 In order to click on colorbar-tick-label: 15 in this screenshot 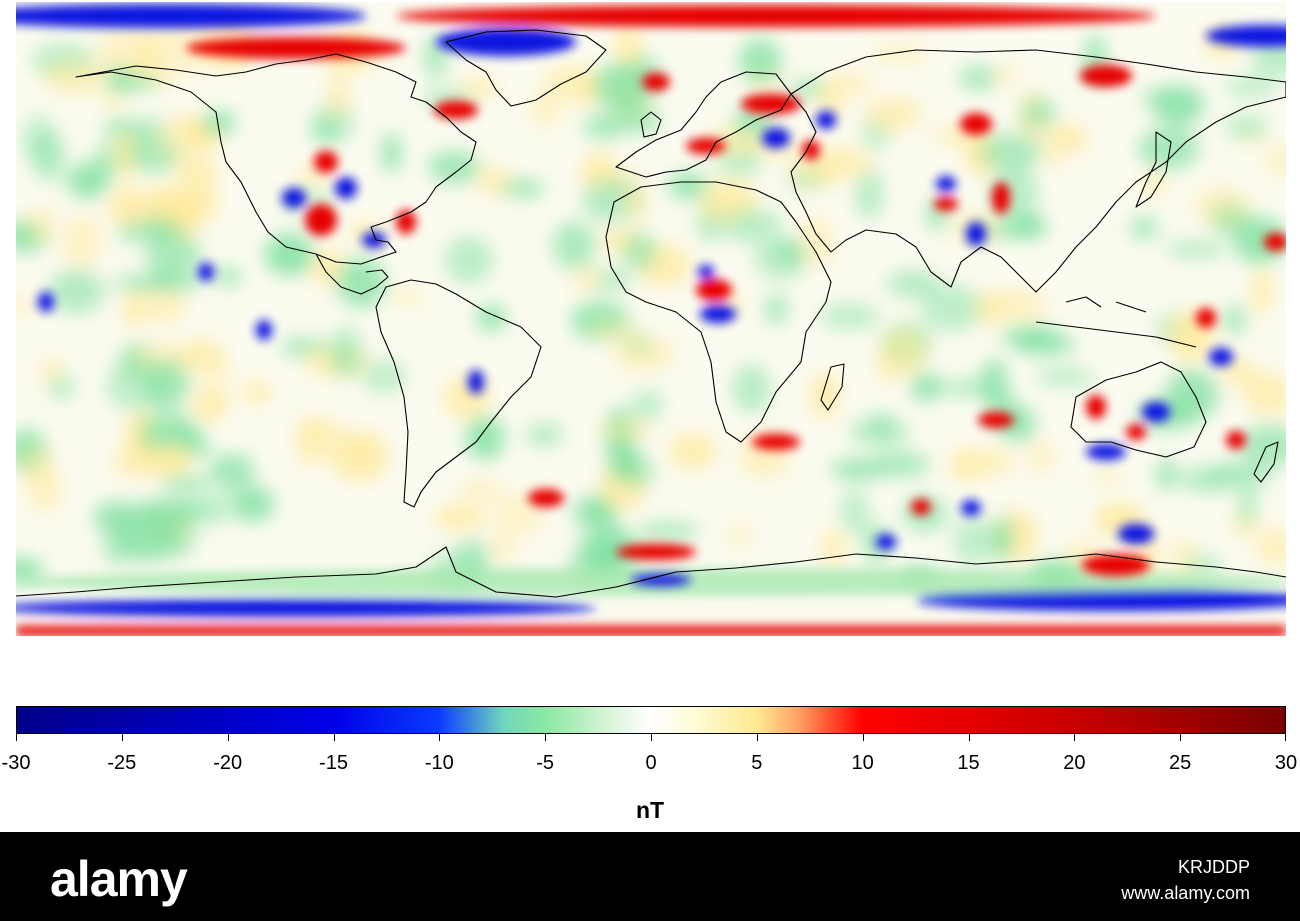, I will do `click(968, 763)`.